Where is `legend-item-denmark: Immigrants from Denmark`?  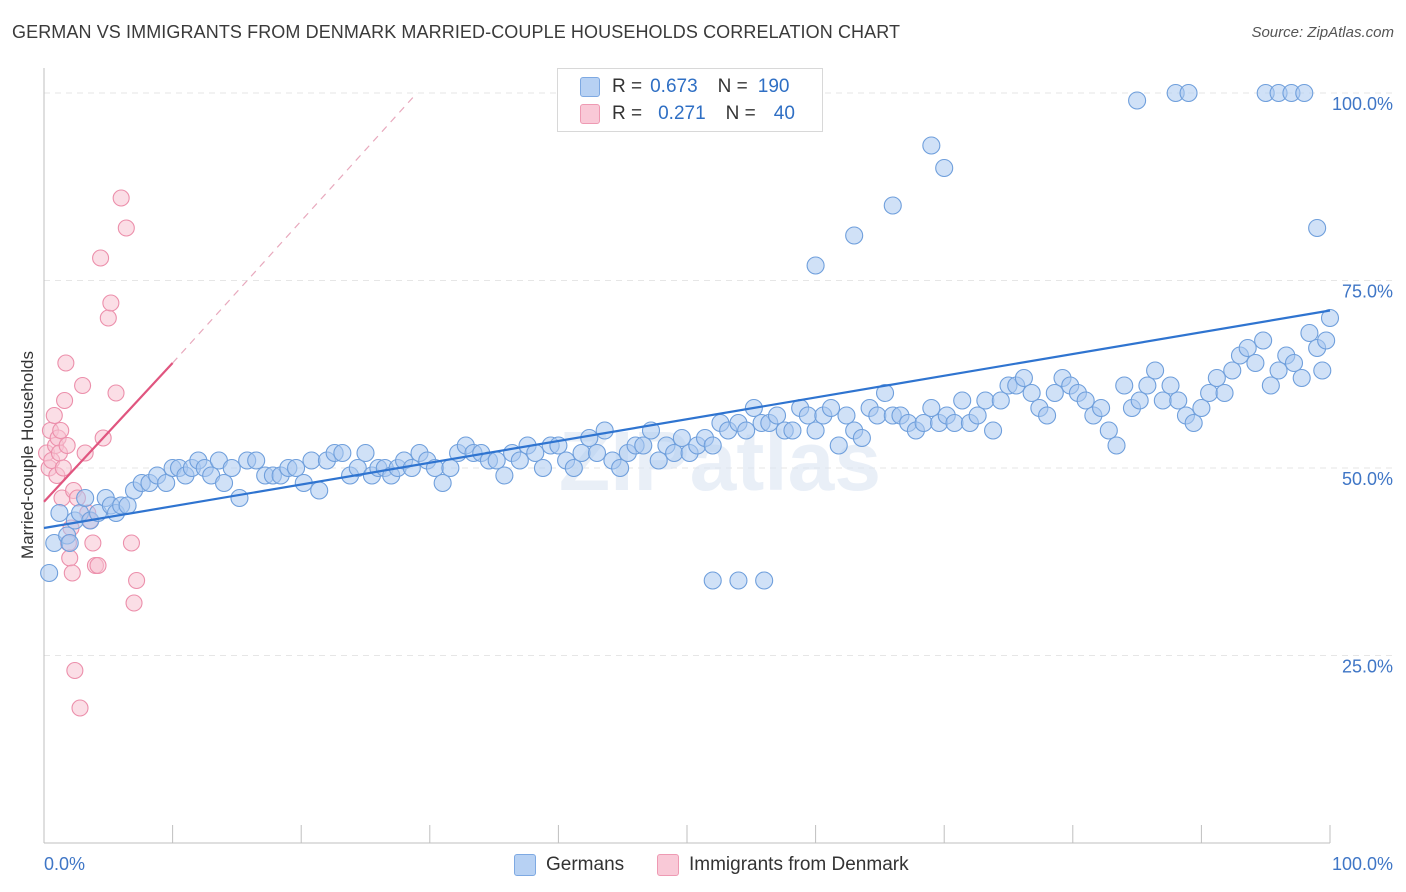 legend-item-denmark: Immigrants from Denmark is located at coordinates (783, 865).